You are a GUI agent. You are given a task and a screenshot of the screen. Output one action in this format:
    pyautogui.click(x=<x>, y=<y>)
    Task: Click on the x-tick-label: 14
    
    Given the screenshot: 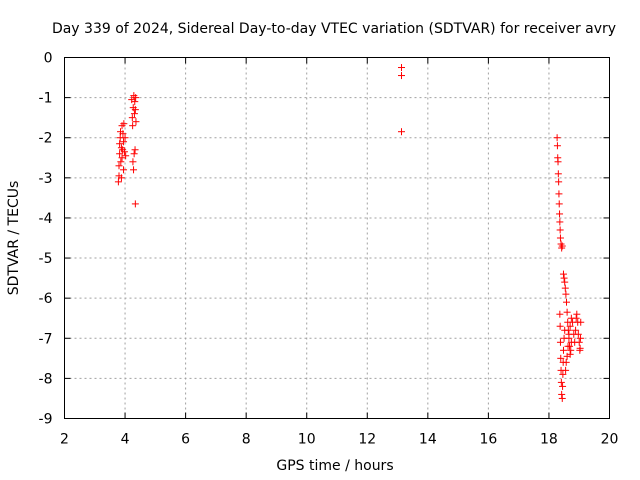 What is the action you would take?
    pyautogui.click(x=428, y=440)
    